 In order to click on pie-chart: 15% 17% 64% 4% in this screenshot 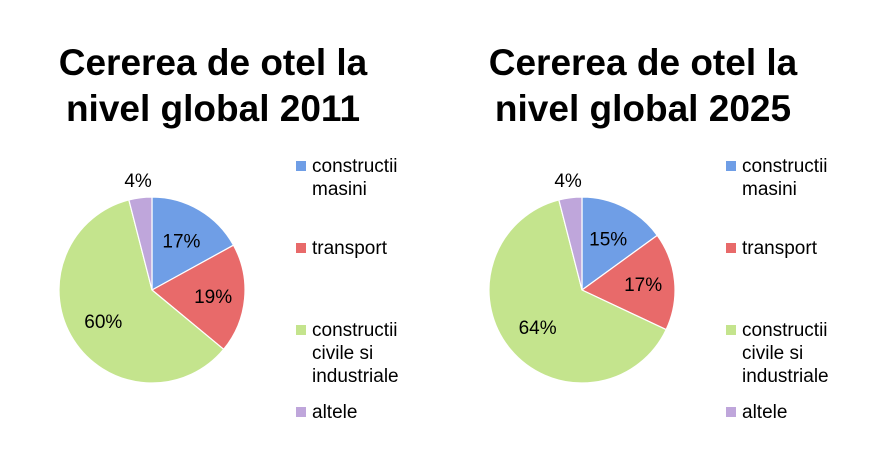, I will do `click(582, 277)`.